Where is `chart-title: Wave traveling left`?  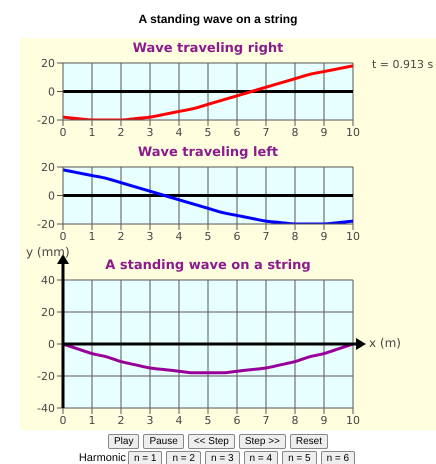 chart-title: Wave traveling left is located at coordinates (208, 152).